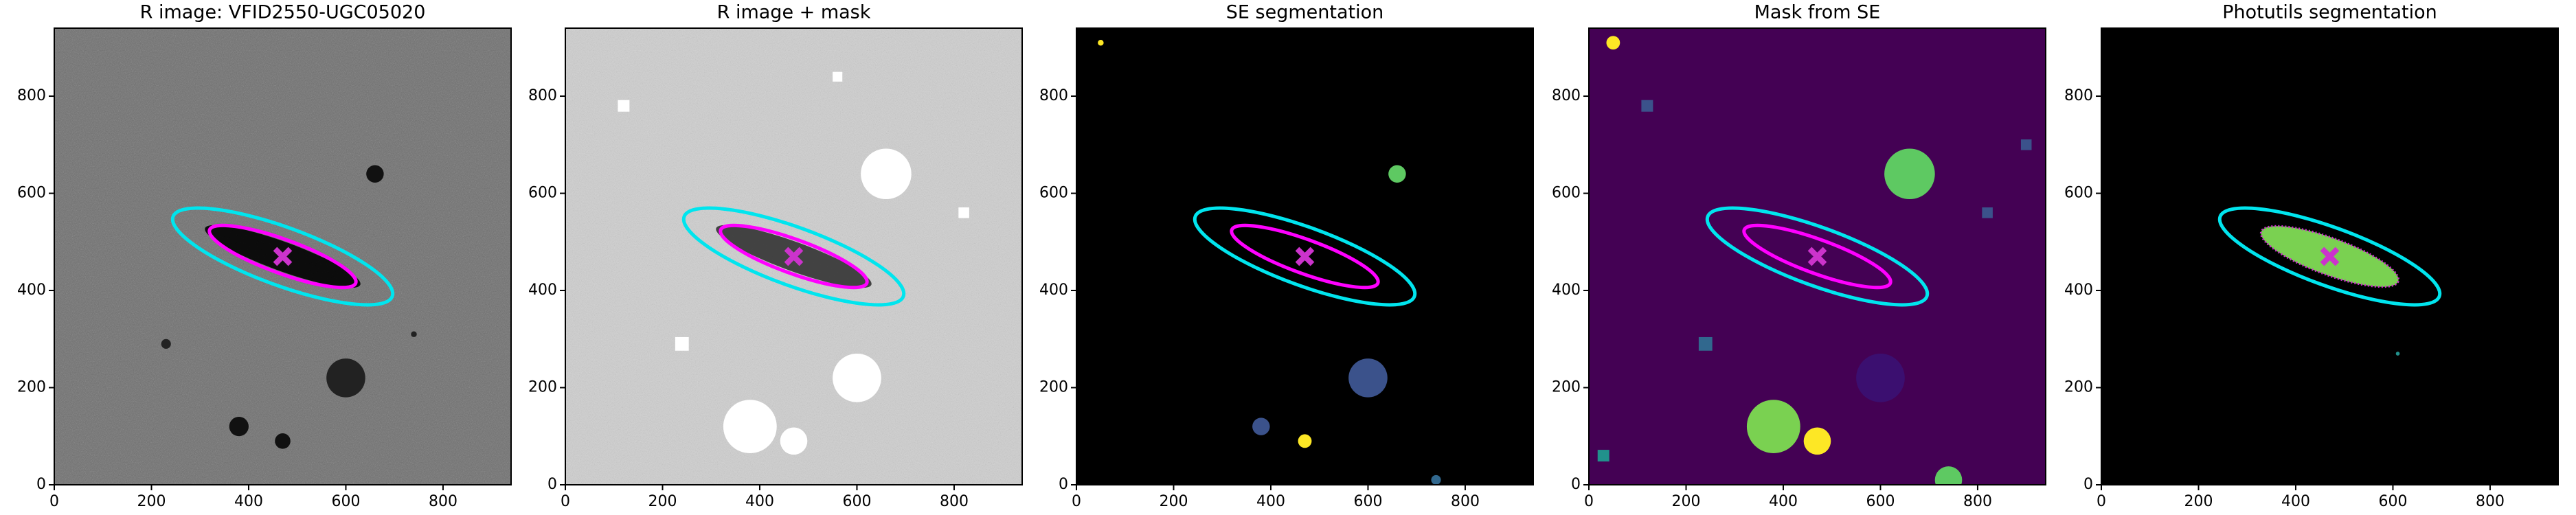  What do you see at coordinates (1304, 12) in the screenshot?
I see `panel-title: SE segmentation` at bounding box center [1304, 12].